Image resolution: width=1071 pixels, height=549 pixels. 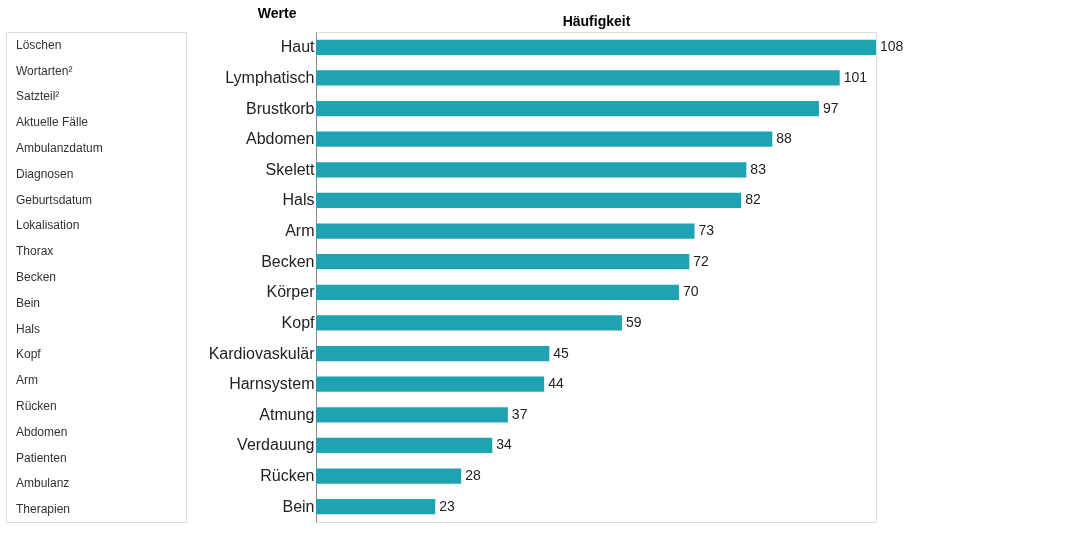 What do you see at coordinates (830, 107) in the screenshot?
I see `data-label: 97` at bounding box center [830, 107].